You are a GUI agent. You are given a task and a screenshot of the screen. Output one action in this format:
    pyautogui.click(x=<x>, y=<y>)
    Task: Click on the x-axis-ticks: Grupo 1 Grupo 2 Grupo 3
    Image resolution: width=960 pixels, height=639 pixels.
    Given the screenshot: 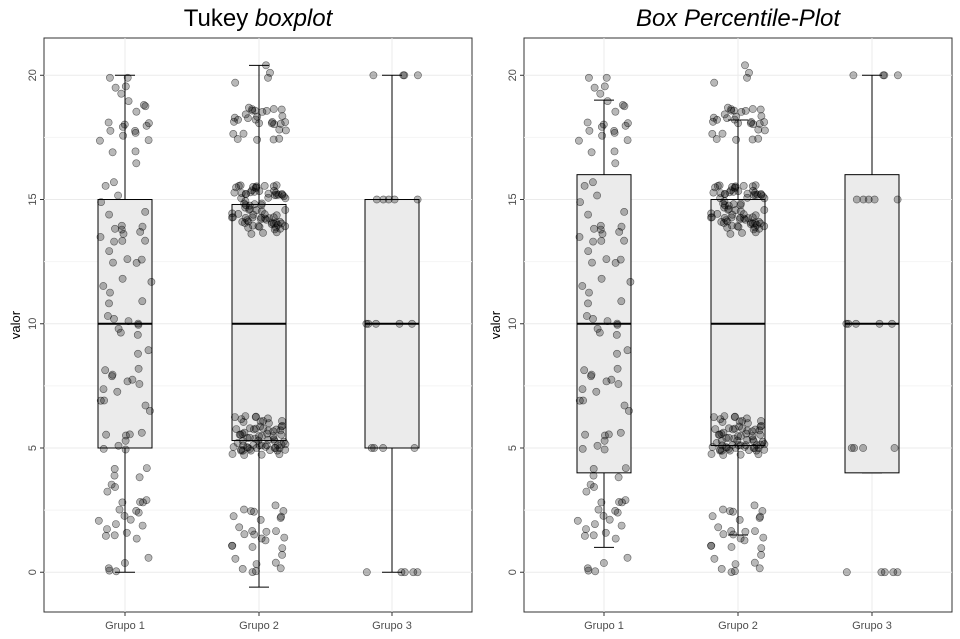 What is the action you would take?
    pyautogui.click(x=258, y=622)
    